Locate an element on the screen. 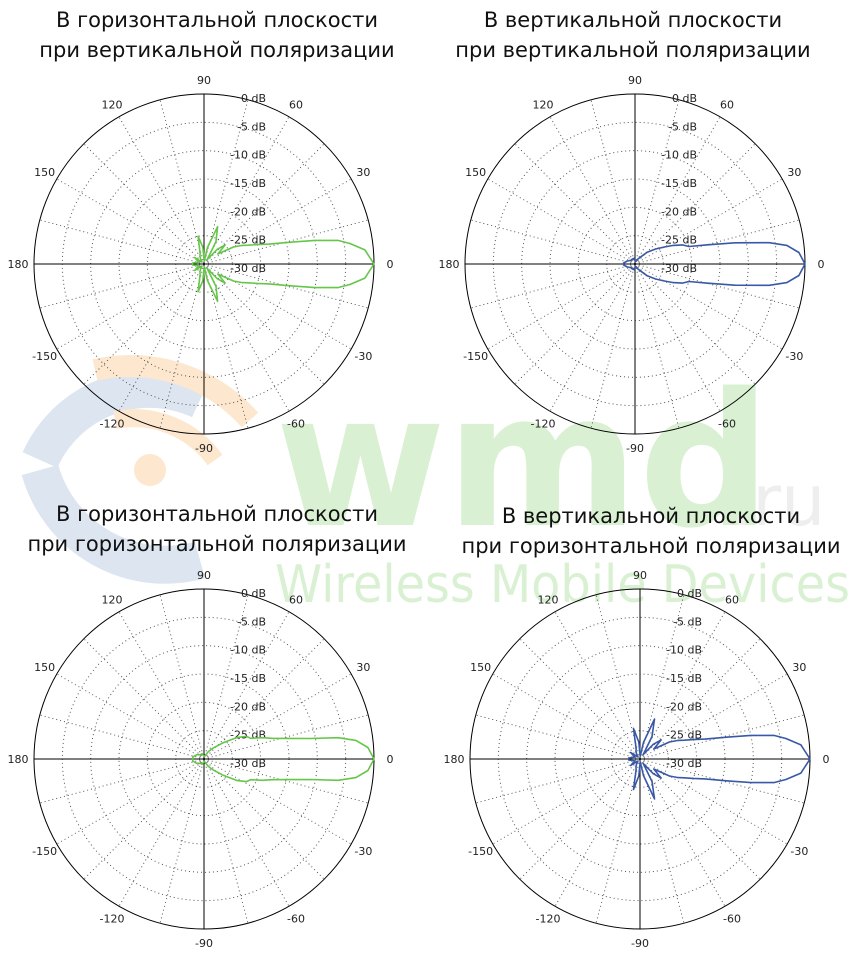  radial-tick-label: -20 dB is located at coordinates (248, 706).